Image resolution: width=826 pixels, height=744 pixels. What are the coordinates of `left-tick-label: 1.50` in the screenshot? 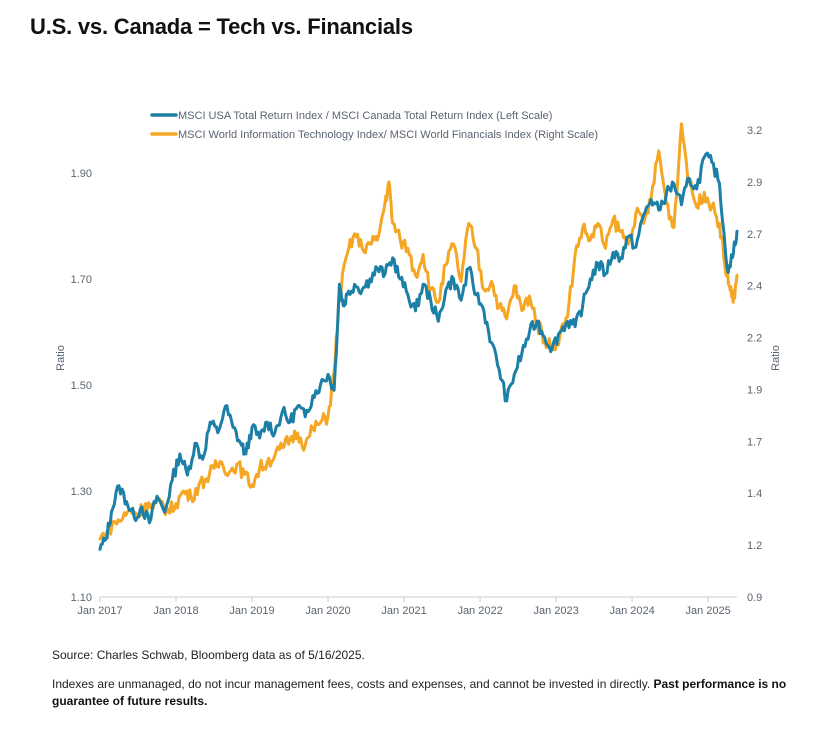 It's located at (81, 386).